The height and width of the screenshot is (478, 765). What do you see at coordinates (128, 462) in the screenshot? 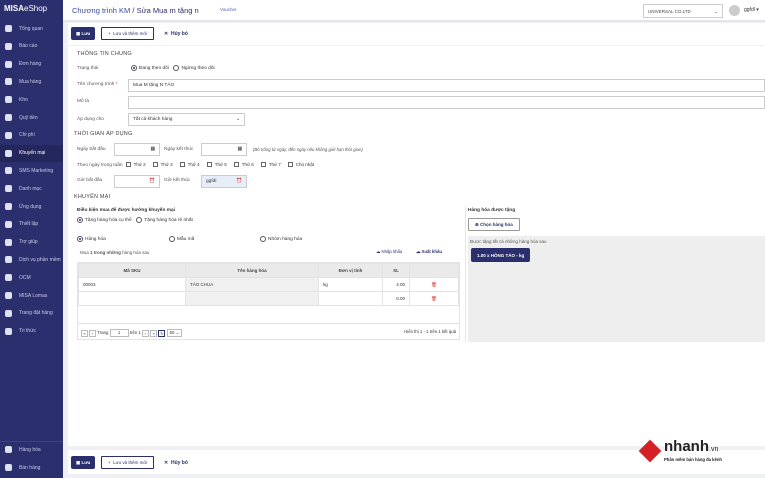
I see `save-and-new-button-bottom: + Lưu và thêm mới` at bounding box center [128, 462].